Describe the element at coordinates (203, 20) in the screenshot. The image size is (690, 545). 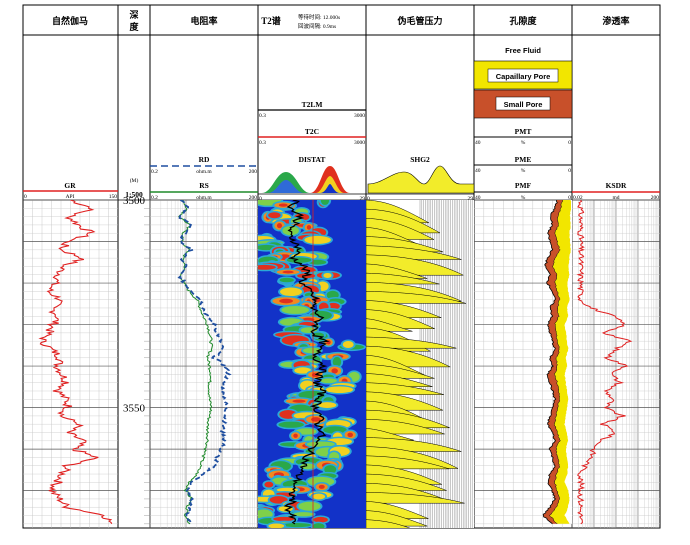
I see `column-title-resistivity: 电阻率` at that location.